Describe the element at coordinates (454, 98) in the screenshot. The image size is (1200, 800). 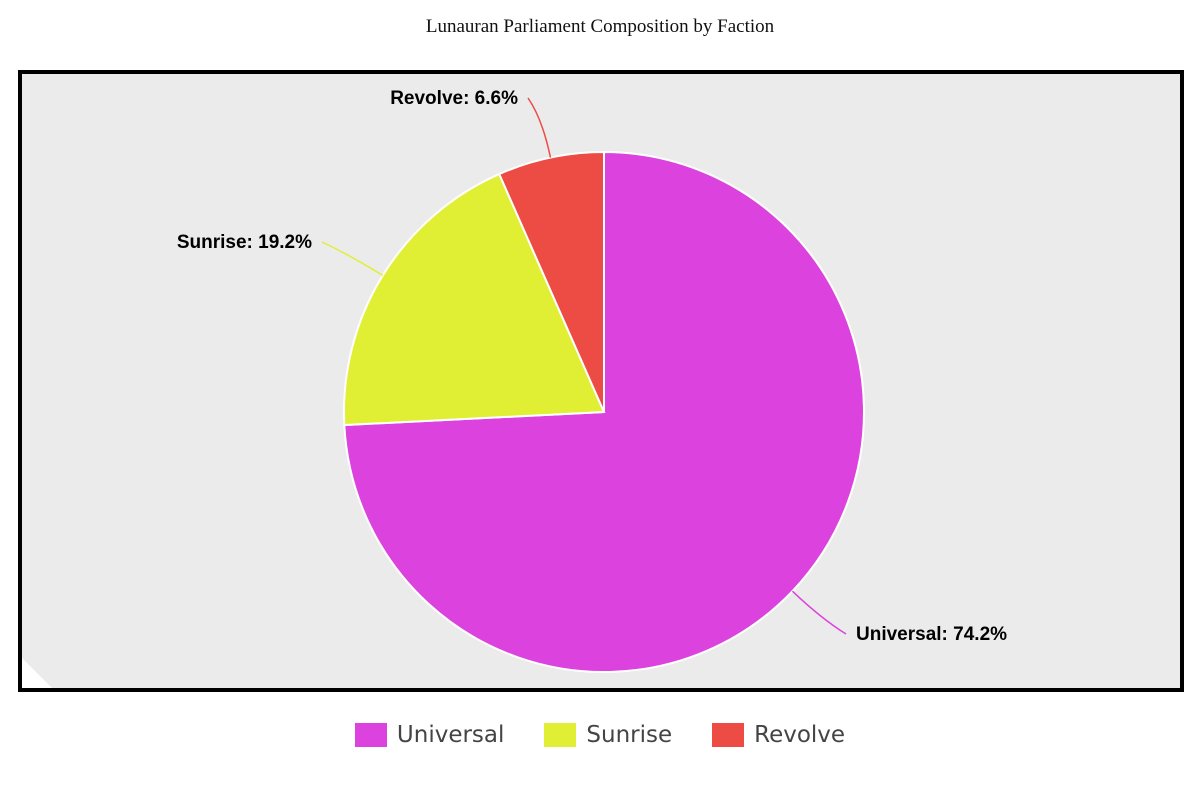
I see `slice-label-revolve: Revolve: 6.6%` at that location.